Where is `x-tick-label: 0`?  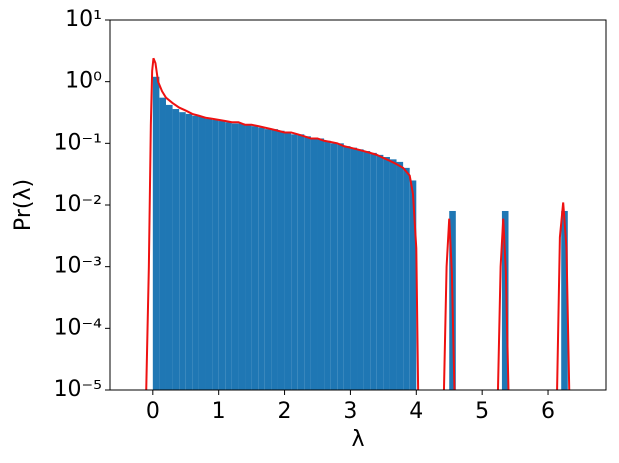
x-tick-label: 0 is located at coordinates (153, 411).